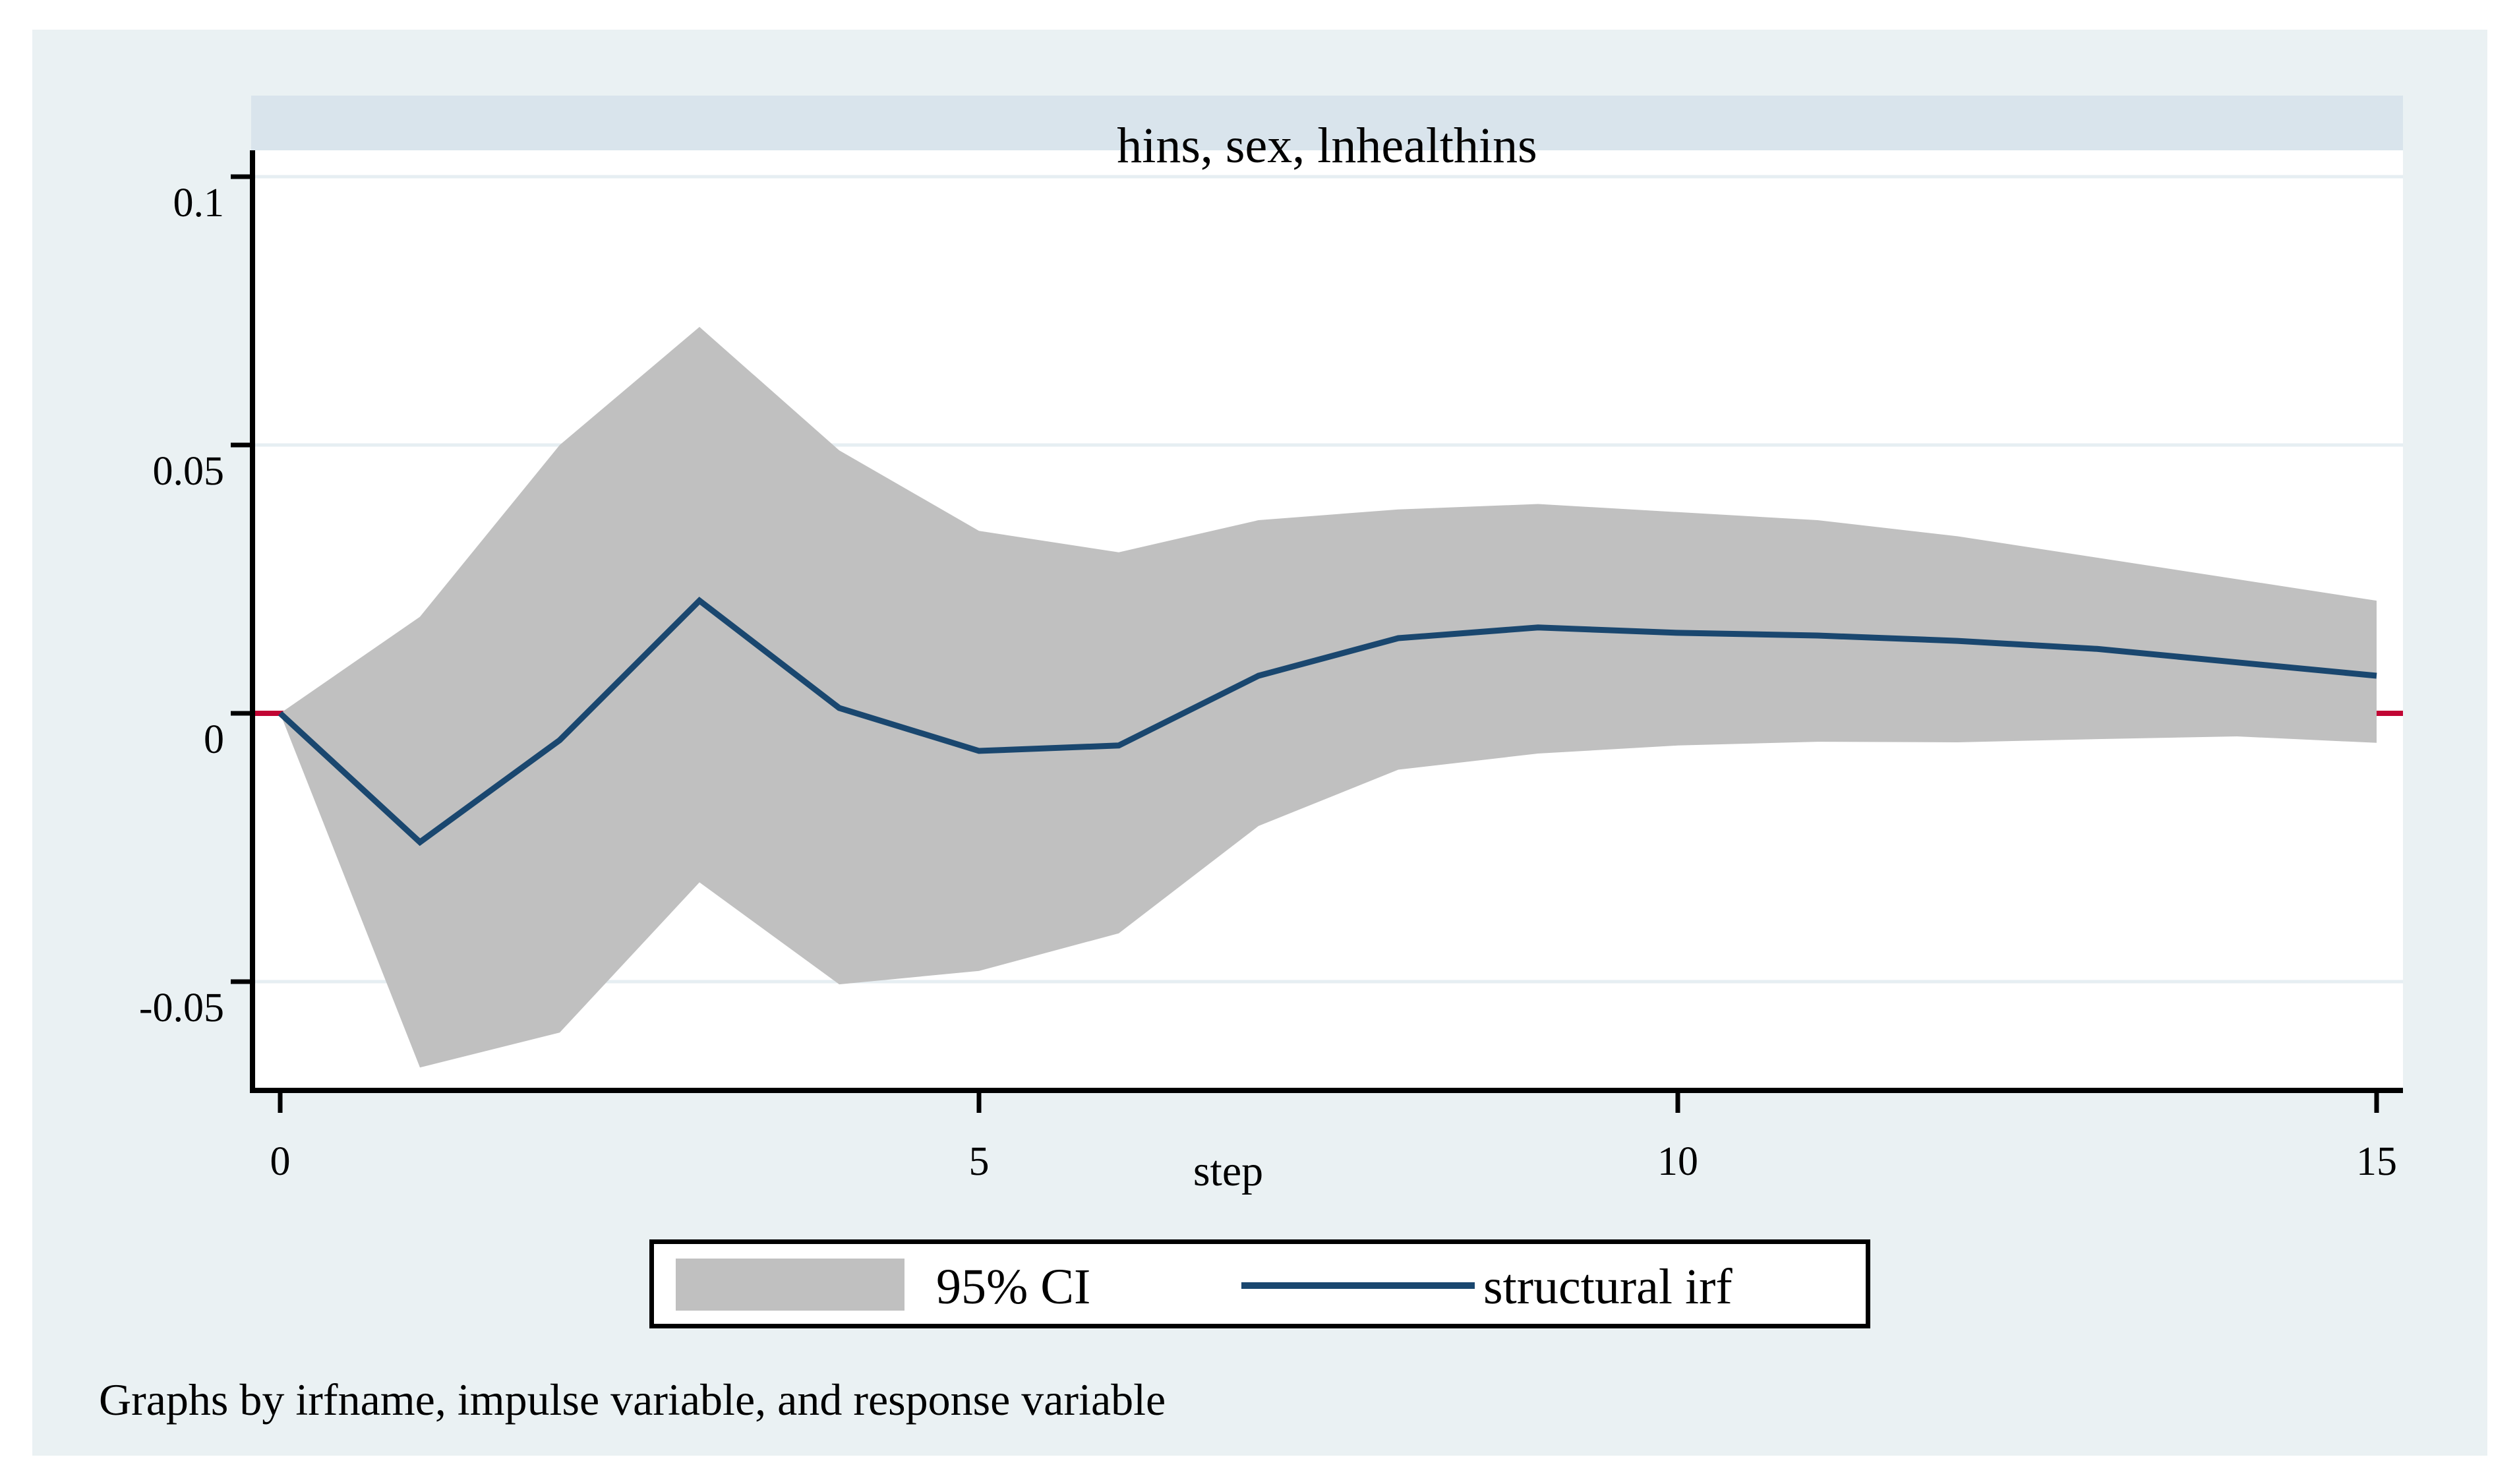 The image size is (2519, 1484). I want to click on structural-irf-line, so click(1327, 722).